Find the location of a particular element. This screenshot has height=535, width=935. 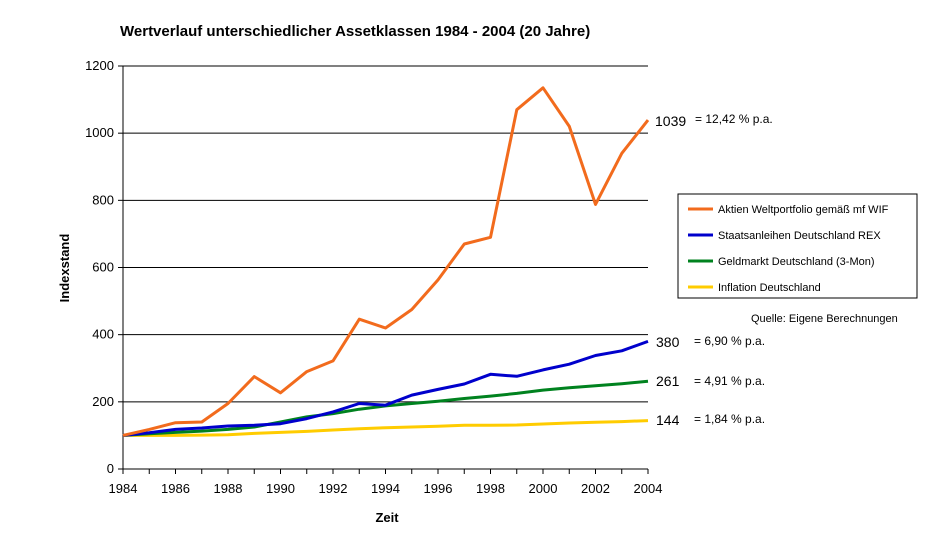

y-tick-label: 1000 is located at coordinates (99, 132).